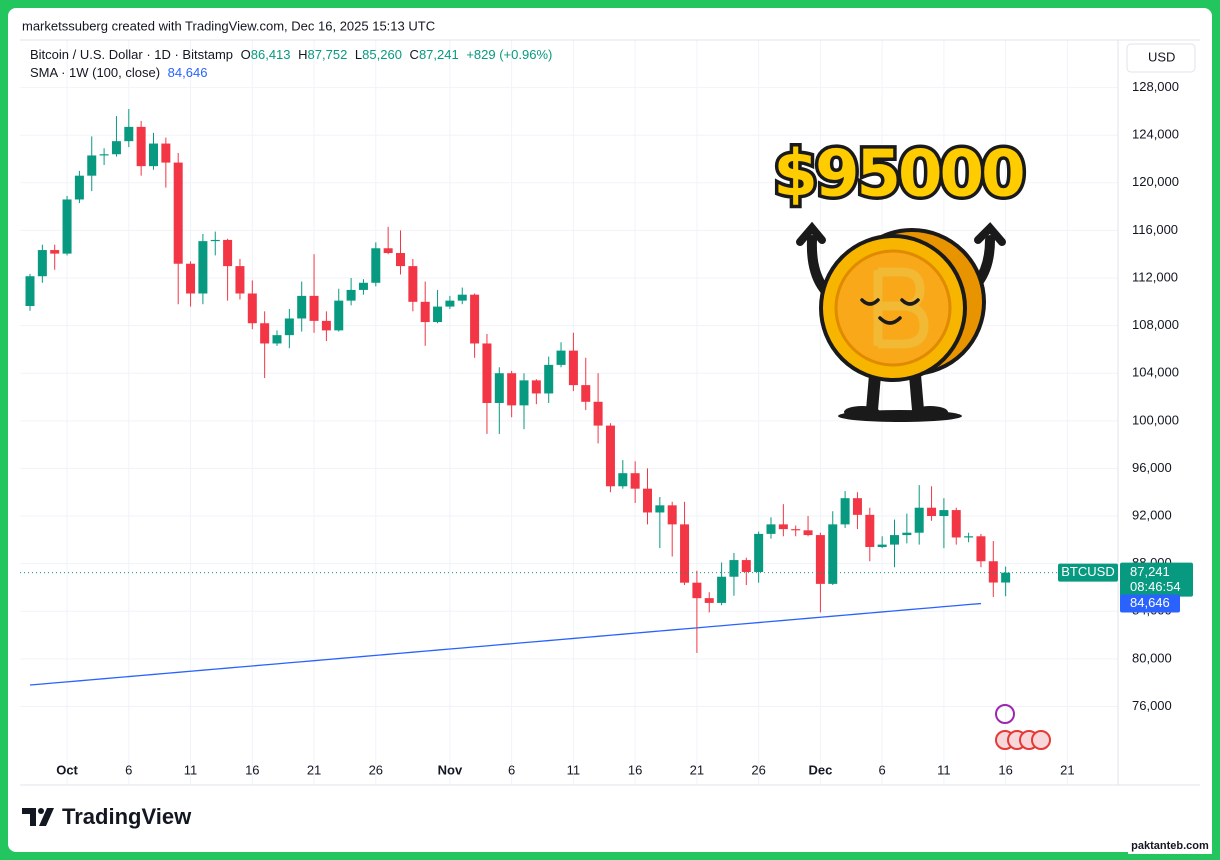  Describe the element at coordinates (1152, 467) in the screenshot. I see `y-tick-label: 96,000` at that location.